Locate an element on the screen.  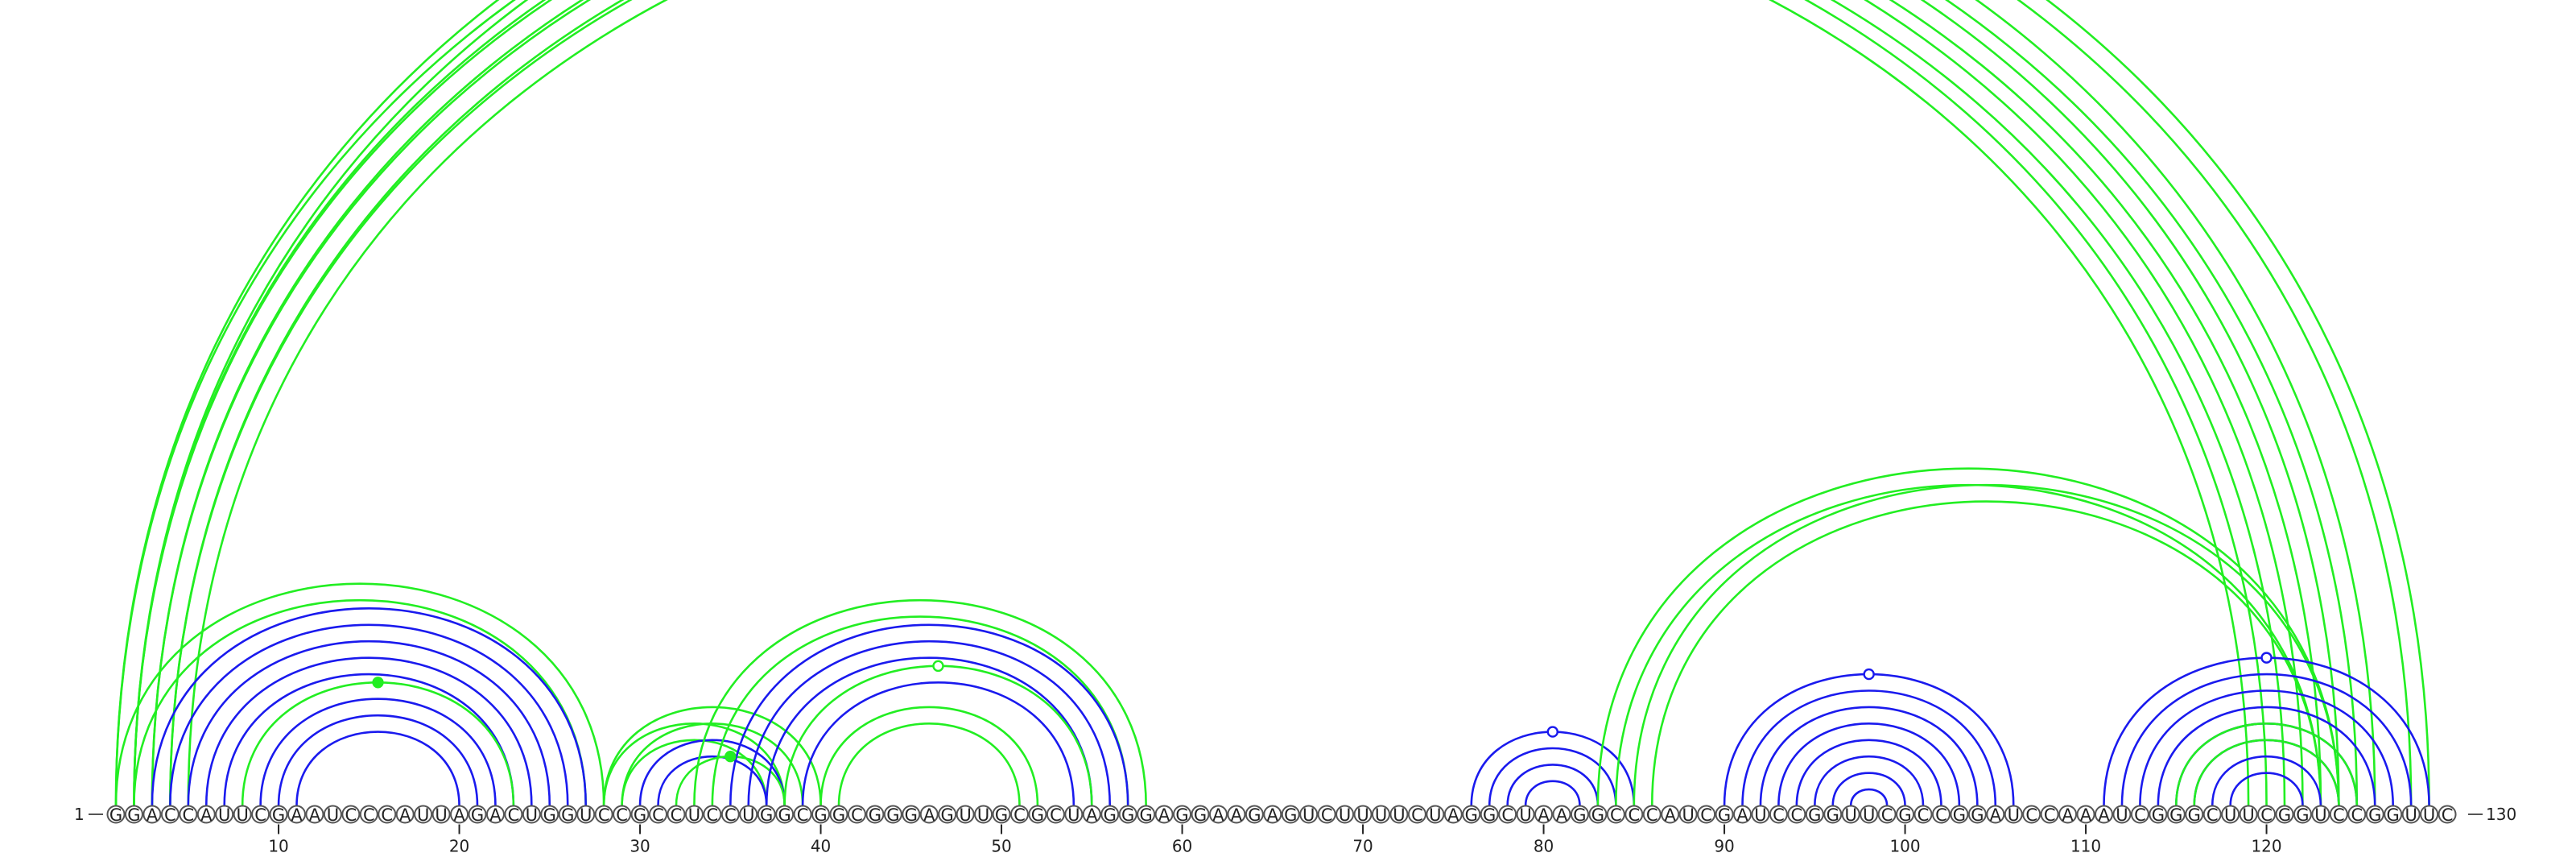
base-111: A is located at coordinates (2104, 815).